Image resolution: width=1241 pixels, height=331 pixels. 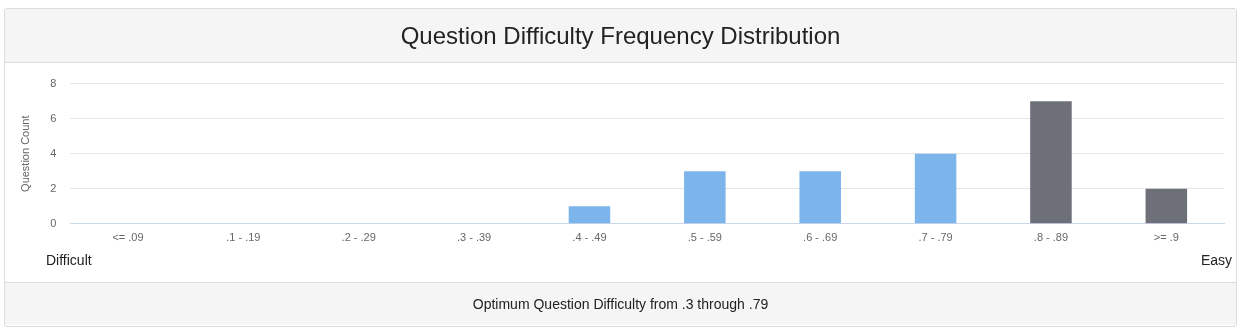 What do you see at coordinates (935, 237) in the screenshot?
I see `x-tick-label: .7 - .79` at bounding box center [935, 237].